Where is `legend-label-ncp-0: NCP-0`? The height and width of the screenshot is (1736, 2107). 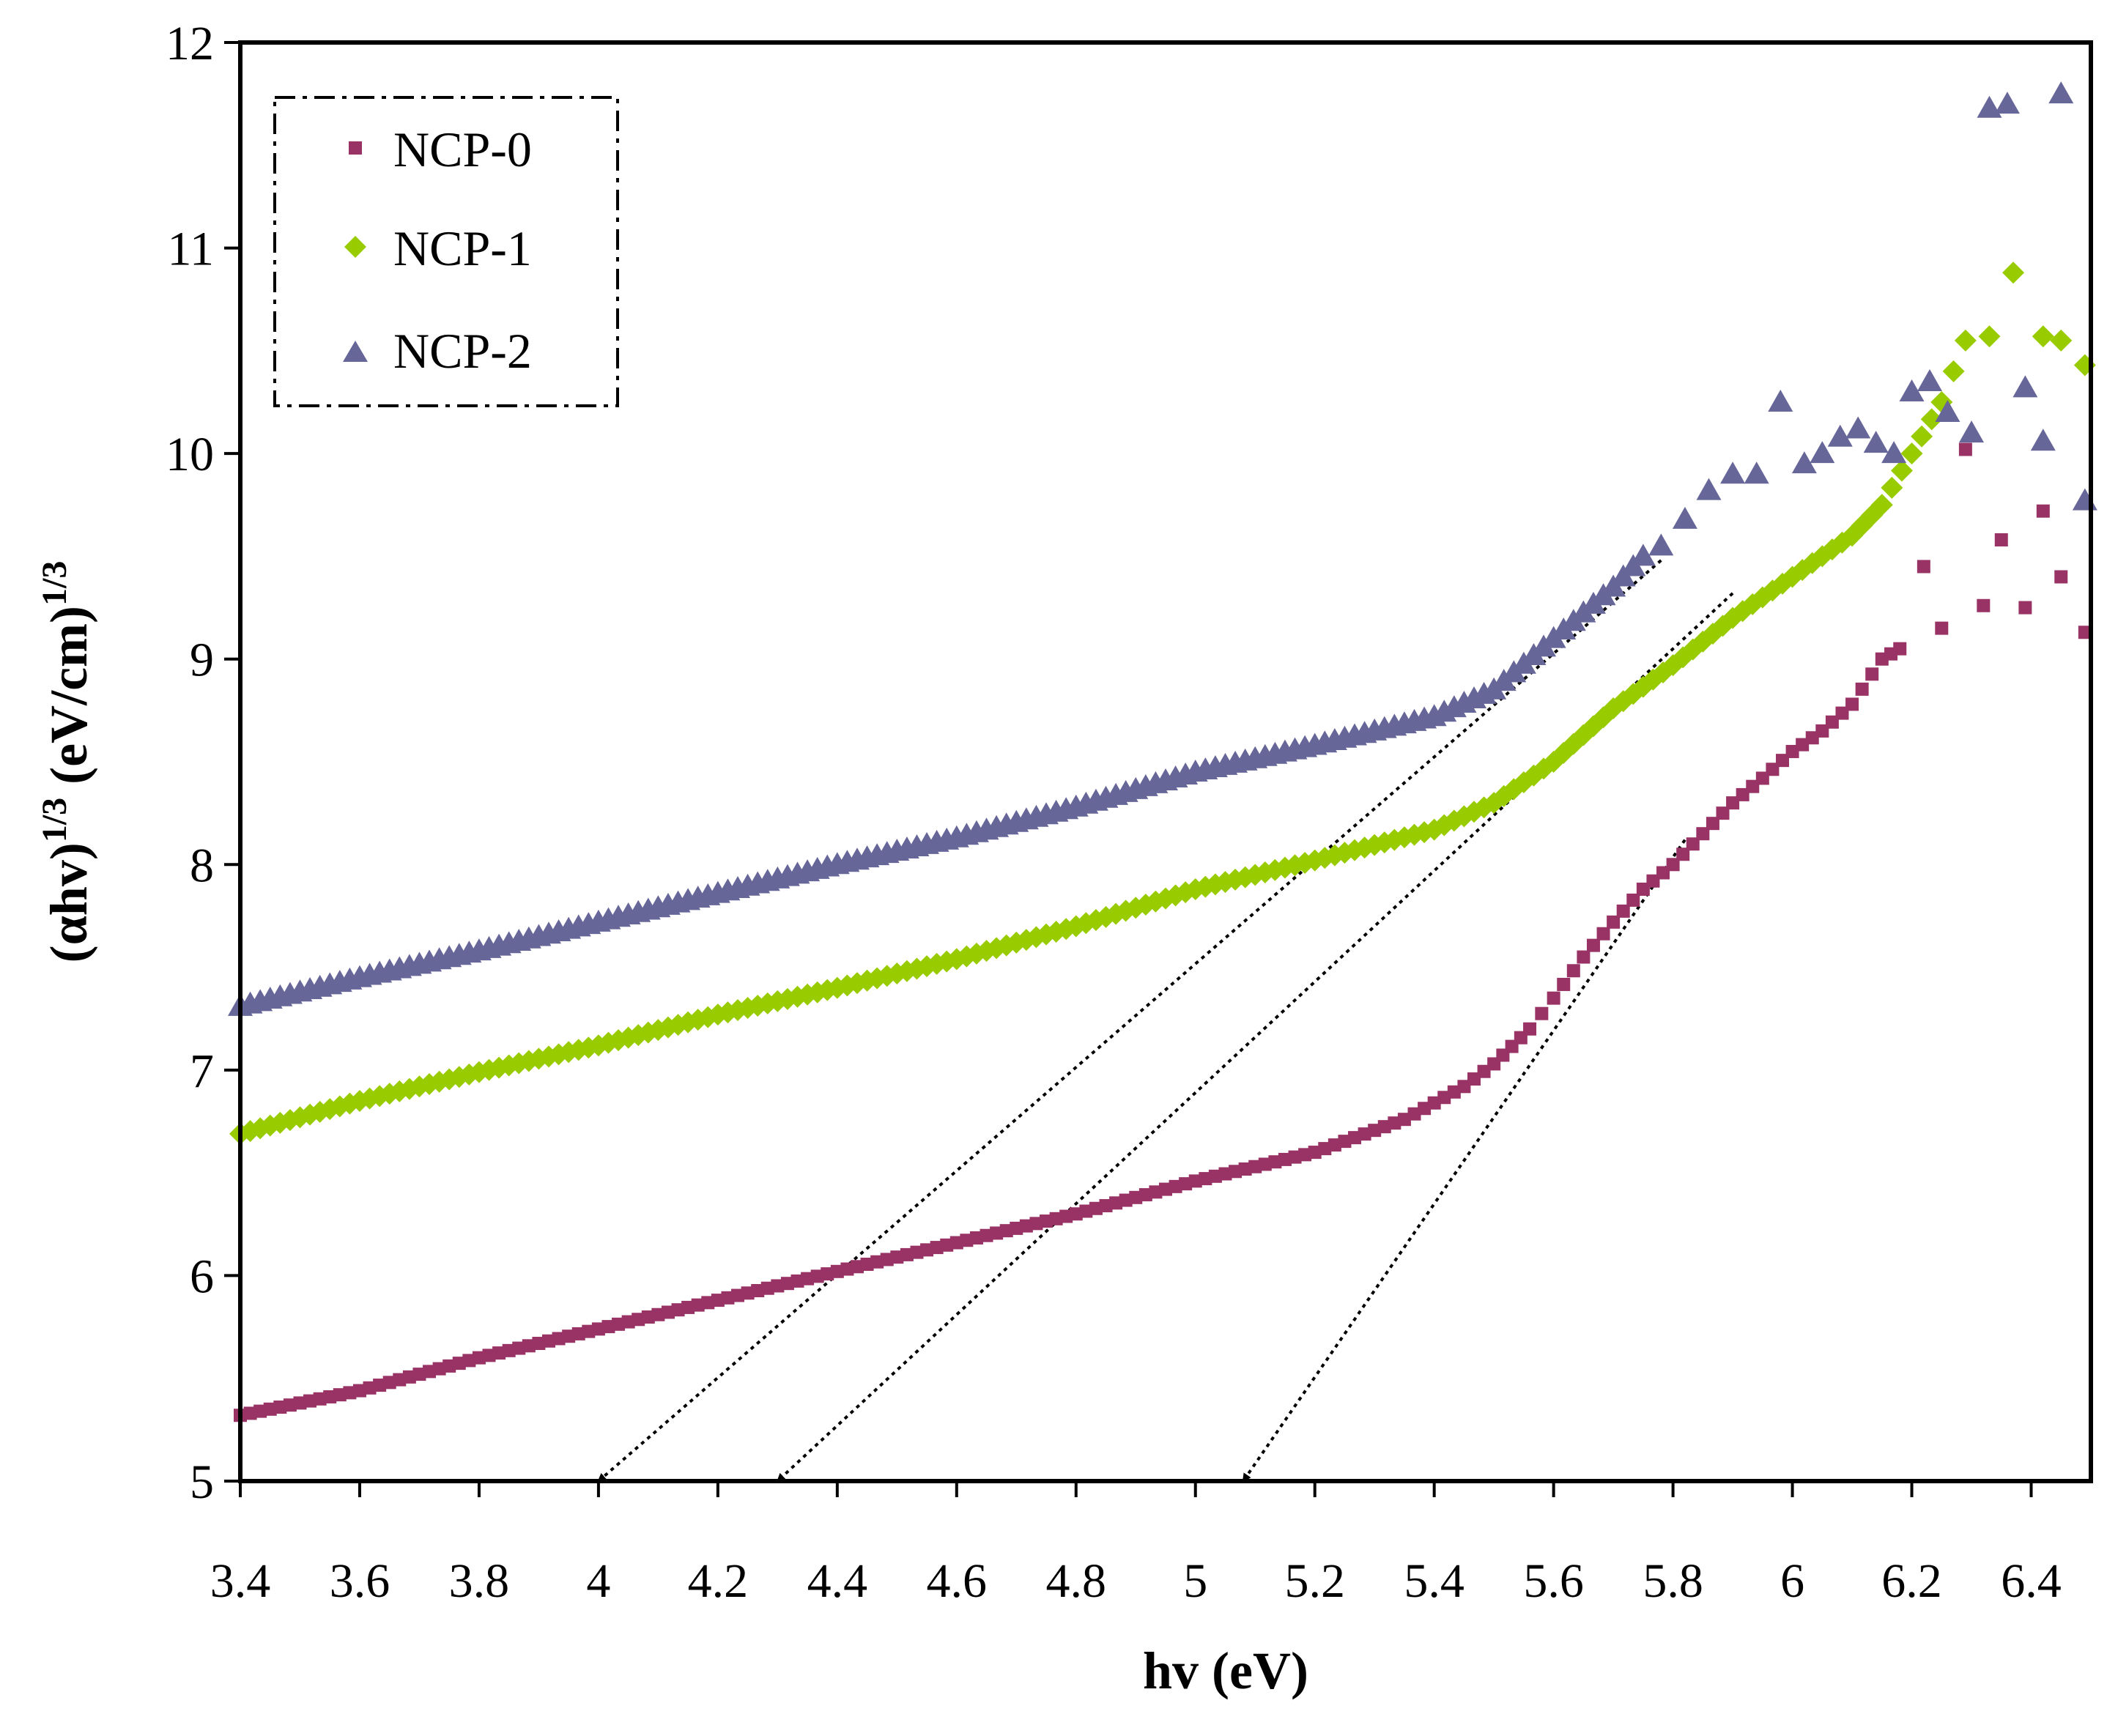
legend-label-ncp-0: NCP-0 is located at coordinates (463, 149).